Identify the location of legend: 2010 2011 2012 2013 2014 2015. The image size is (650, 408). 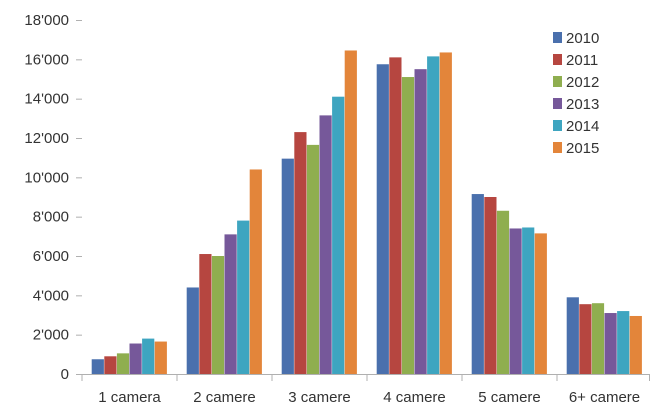
(576, 93).